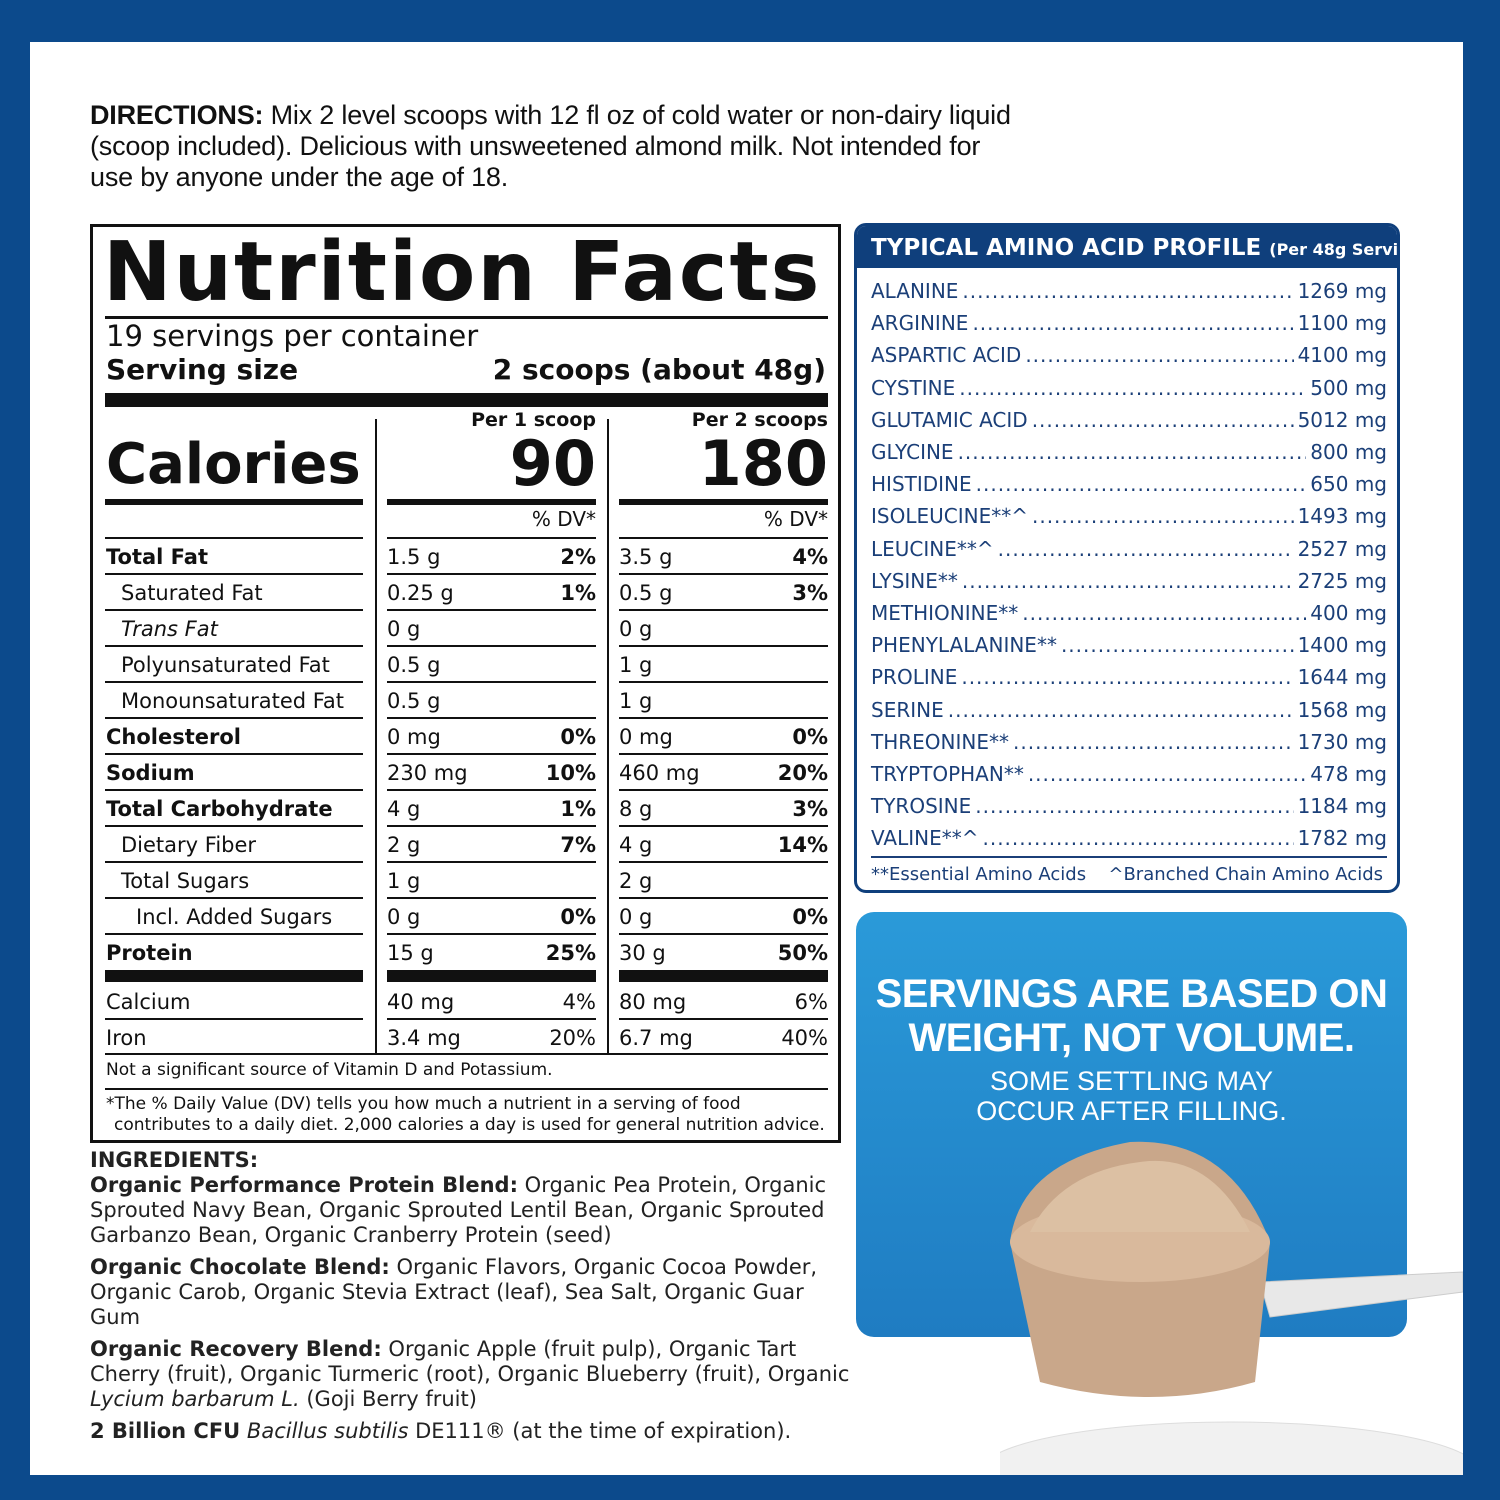  I want to click on col2-header: Per 2 scoops, so click(759, 420).